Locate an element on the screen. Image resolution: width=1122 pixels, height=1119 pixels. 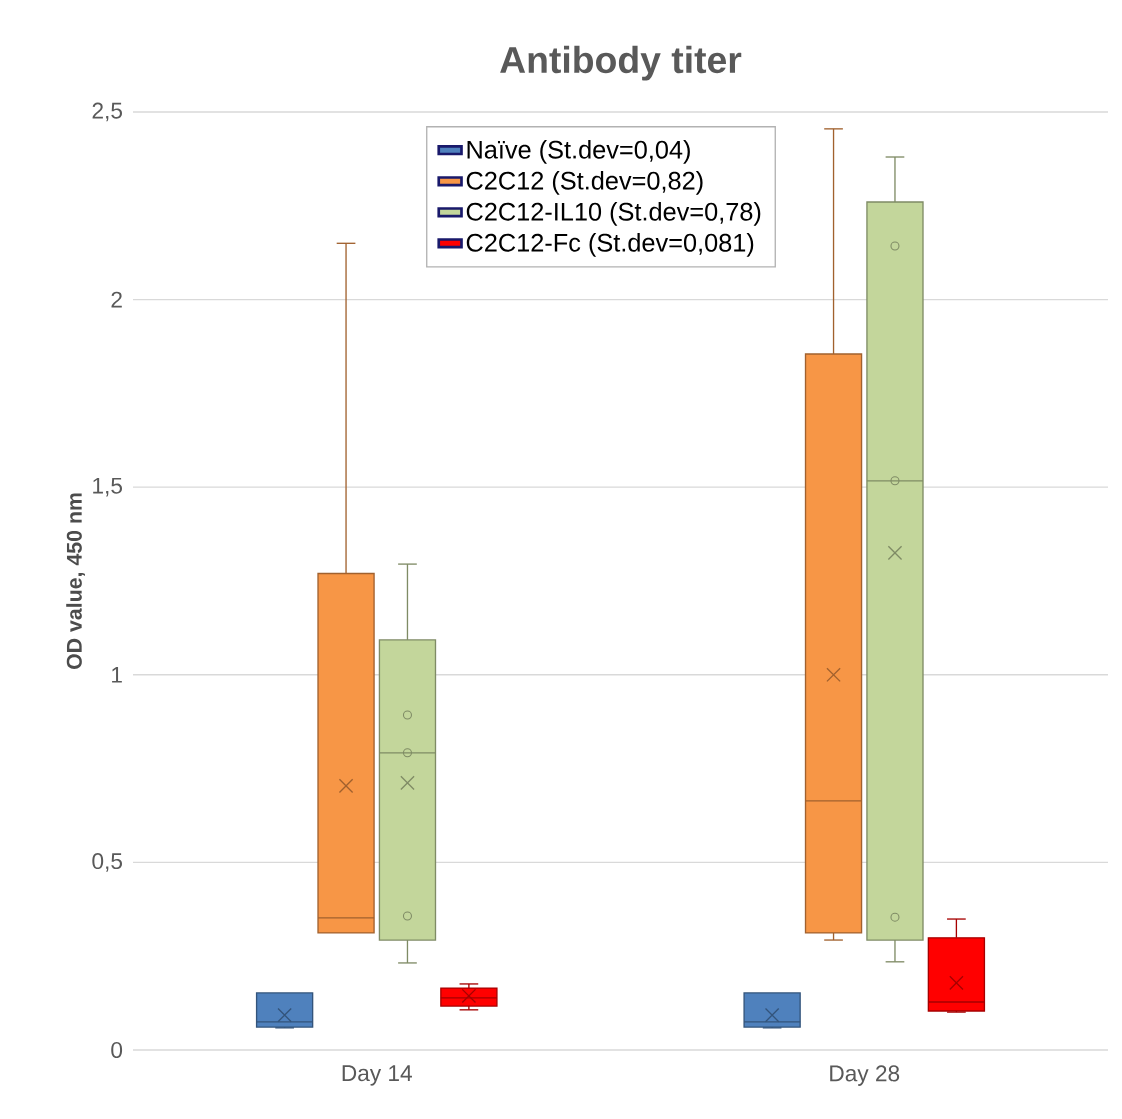
y-axis-title: OD value, 450 nm is located at coordinates (75, 581).